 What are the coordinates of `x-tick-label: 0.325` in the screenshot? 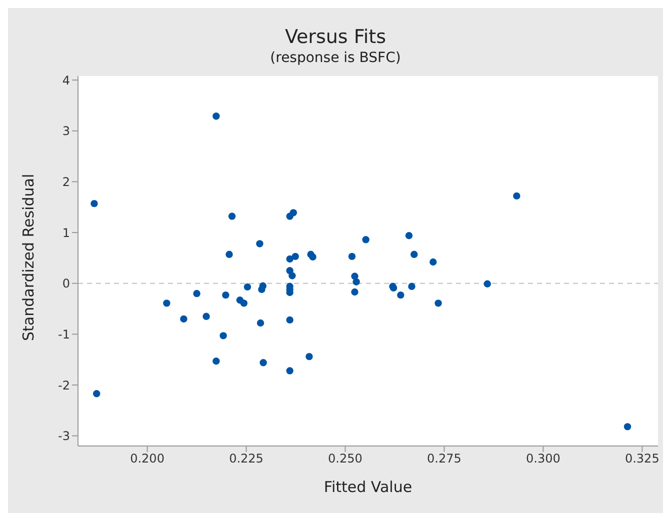 It's located at (642, 459).